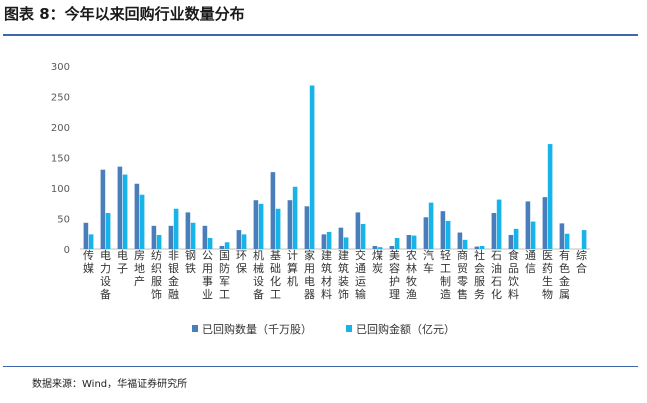  I want to click on y-tick-label: 150, so click(60, 159).